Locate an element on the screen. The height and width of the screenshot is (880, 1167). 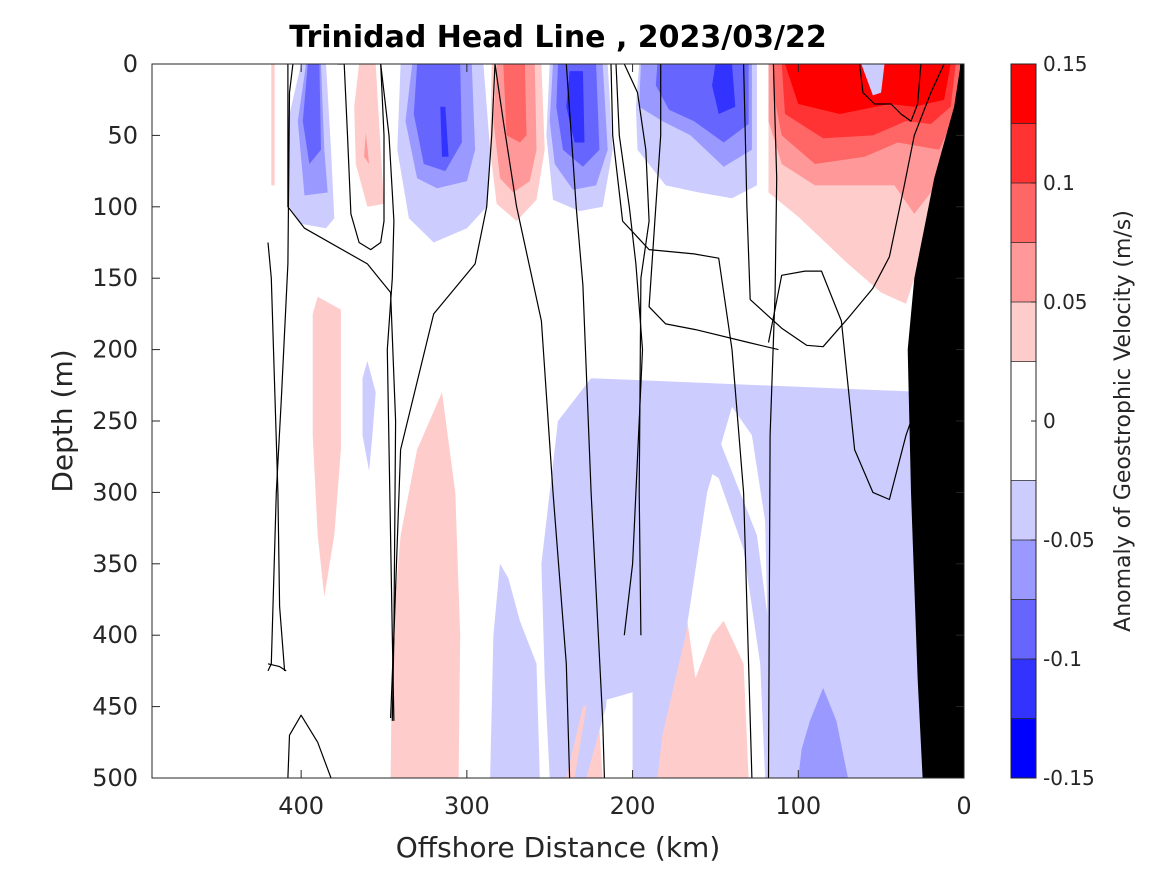
colorbar-tick-label: 0 is located at coordinates (1049, 421).